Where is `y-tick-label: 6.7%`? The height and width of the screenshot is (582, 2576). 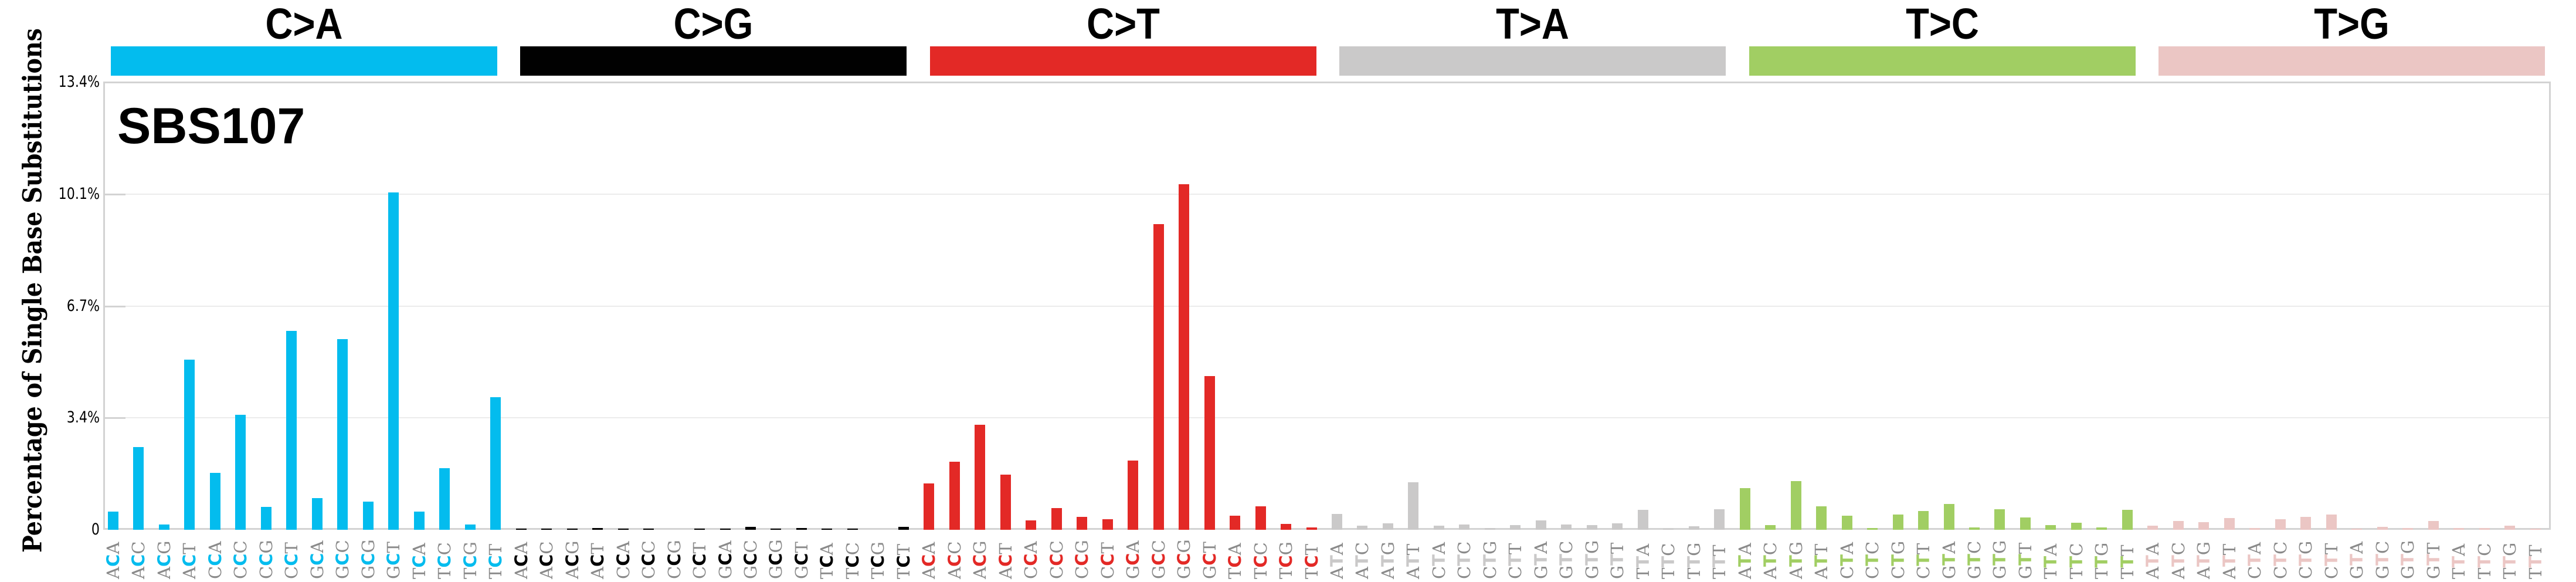 y-tick-label: 6.7% is located at coordinates (83, 305).